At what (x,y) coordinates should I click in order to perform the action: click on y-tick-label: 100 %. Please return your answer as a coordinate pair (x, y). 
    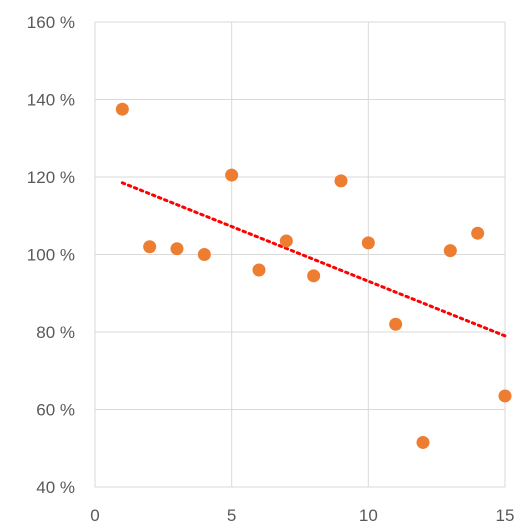
    Looking at the image, I should click on (51, 255).